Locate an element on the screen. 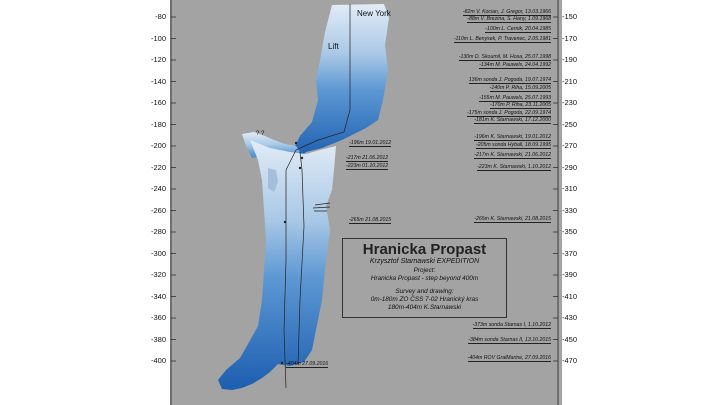 Image resolution: width=720 pixels, height=405 pixels. left-axis-tick-label: -400 is located at coordinates (158, 360).